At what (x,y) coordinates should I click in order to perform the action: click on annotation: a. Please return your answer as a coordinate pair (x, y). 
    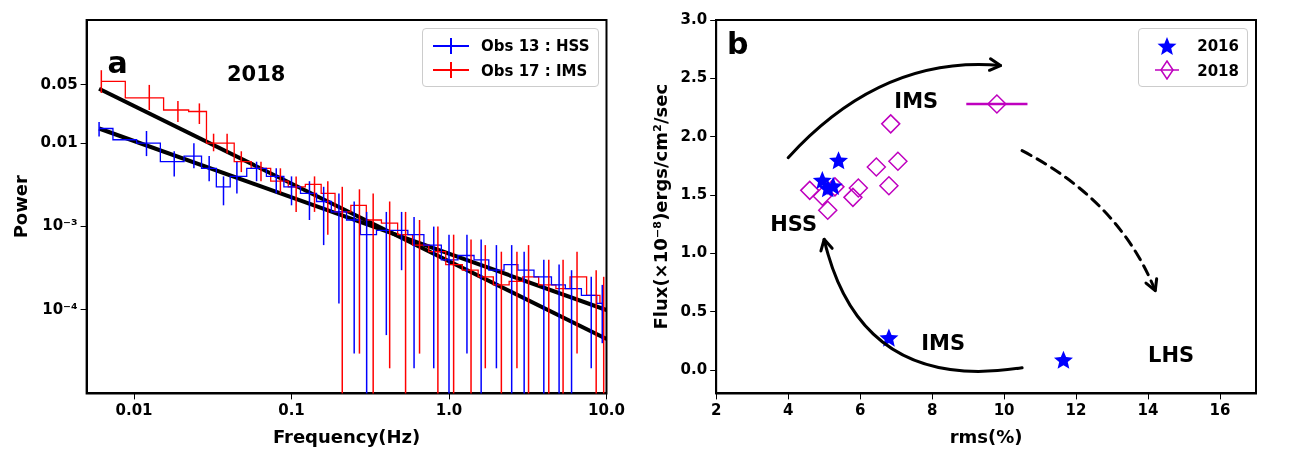
    Looking at the image, I should click on (117, 62).